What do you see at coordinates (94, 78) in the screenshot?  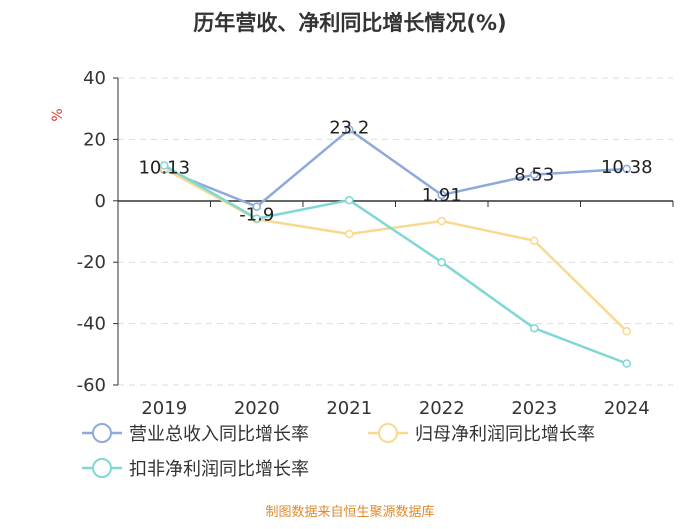 I see `y-tick-label: 40` at bounding box center [94, 78].